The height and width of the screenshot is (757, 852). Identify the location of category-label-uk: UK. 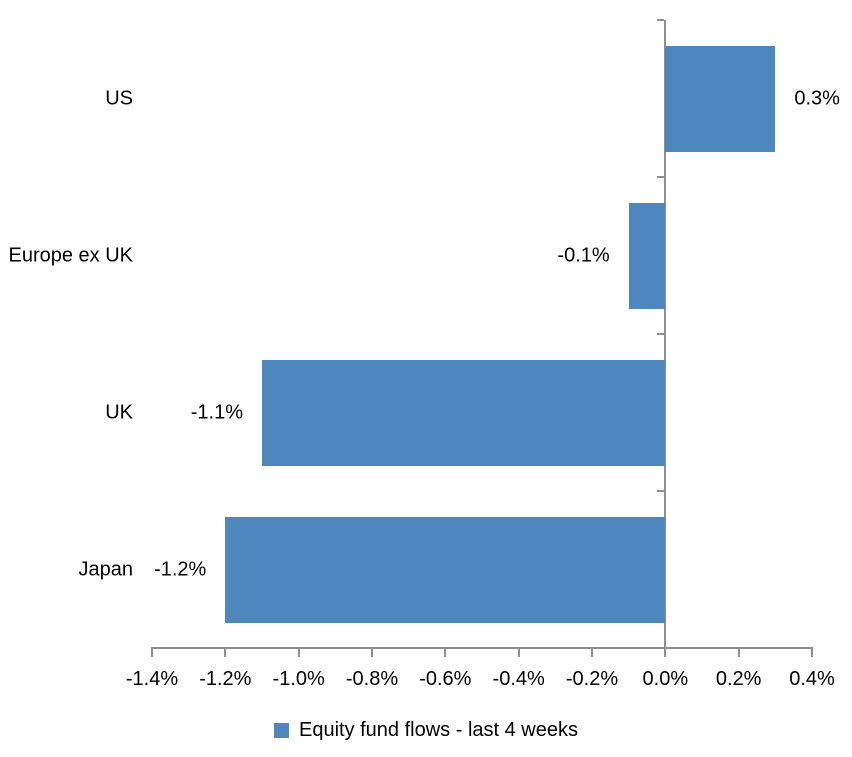
(119, 412).